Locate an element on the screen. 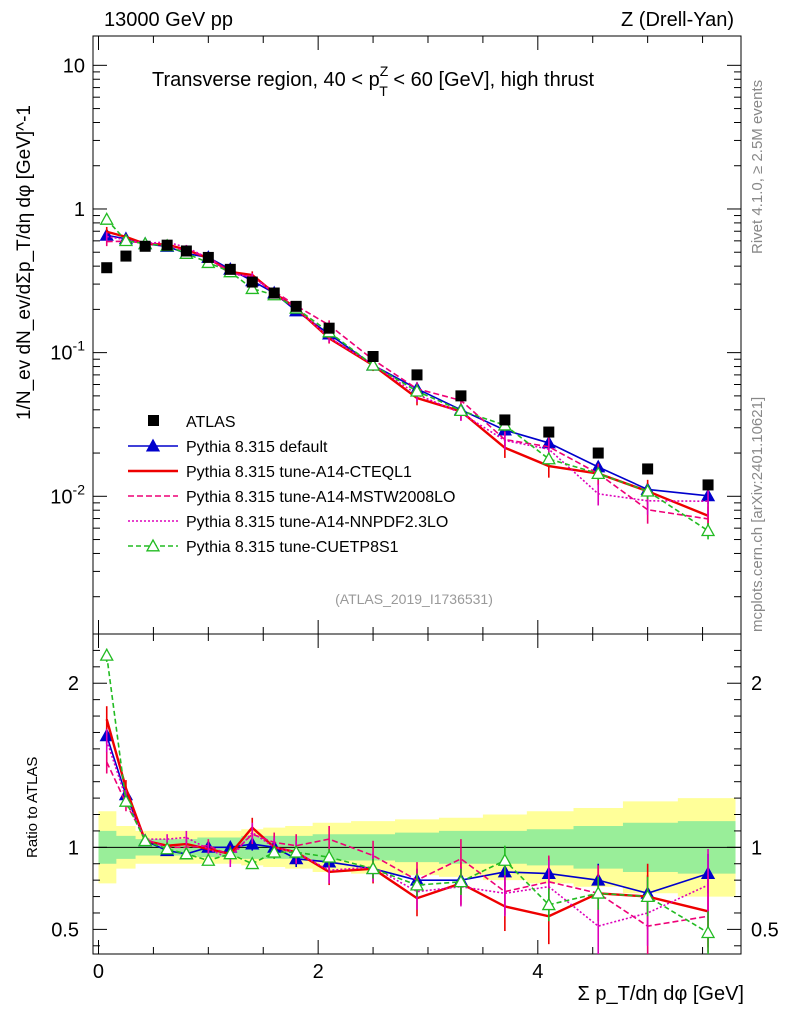  y-tick-label: 10 is located at coordinates (74, 66).